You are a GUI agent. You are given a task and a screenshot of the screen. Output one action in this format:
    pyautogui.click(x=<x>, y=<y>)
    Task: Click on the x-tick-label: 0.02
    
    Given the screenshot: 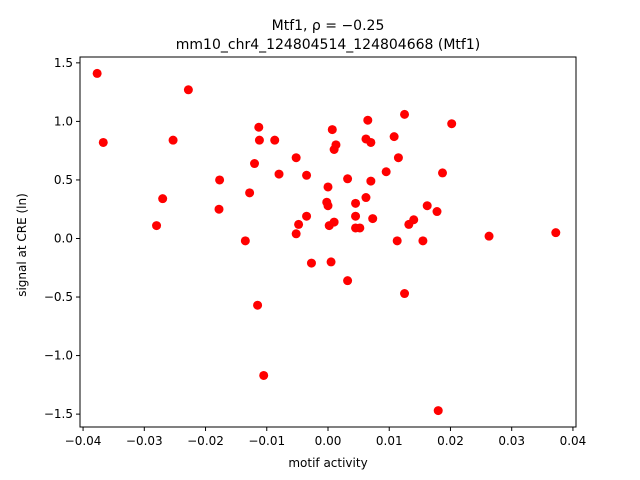 What is the action you would take?
    pyautogui.click(x=450, y=441)
    